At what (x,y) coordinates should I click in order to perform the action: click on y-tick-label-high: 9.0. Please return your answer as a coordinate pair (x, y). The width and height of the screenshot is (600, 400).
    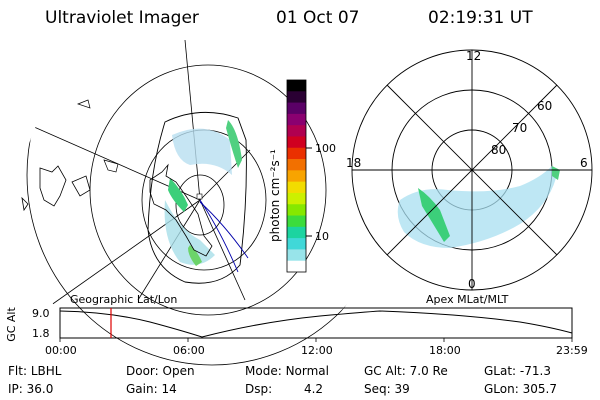
    Looking at the image, I should click on (41, 313).